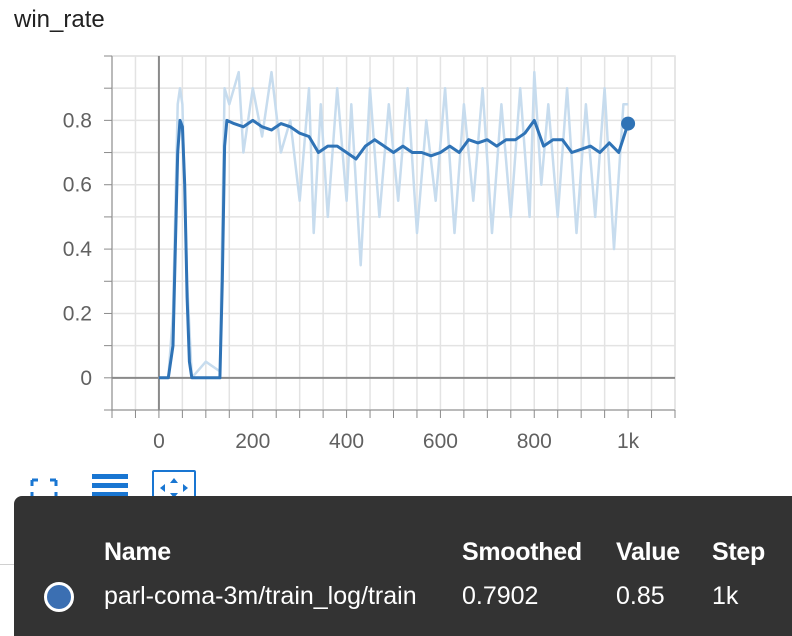 This screenshot has height=636, width=792. I want to click on y-tick-label: 0.6, so click(77, 185).